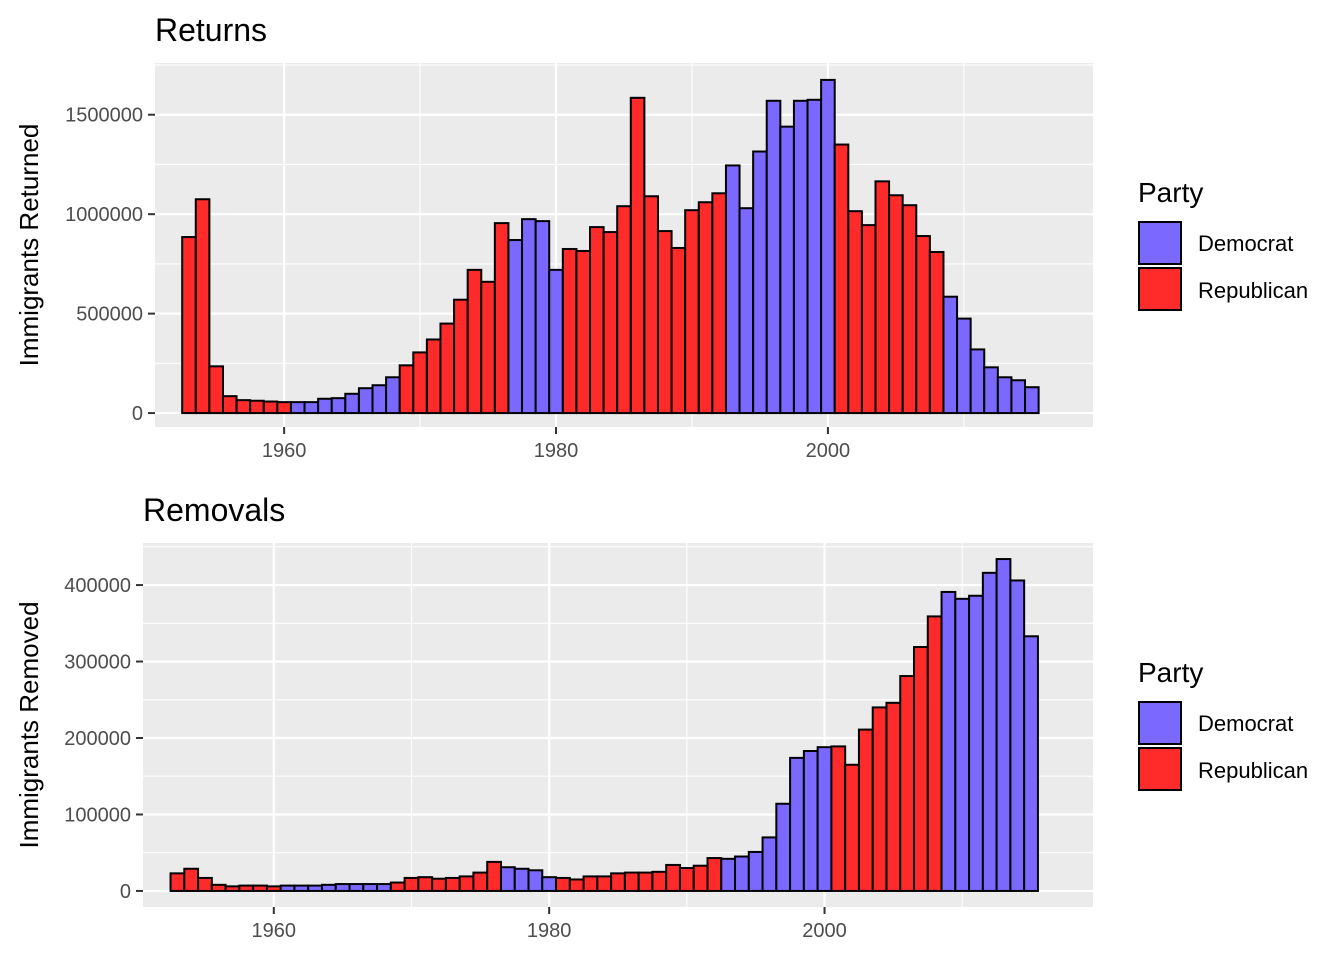  What do you see at coordinates (624, 310) in the screenshot?
I see `bar-1985` at bounding box center [624, 310].